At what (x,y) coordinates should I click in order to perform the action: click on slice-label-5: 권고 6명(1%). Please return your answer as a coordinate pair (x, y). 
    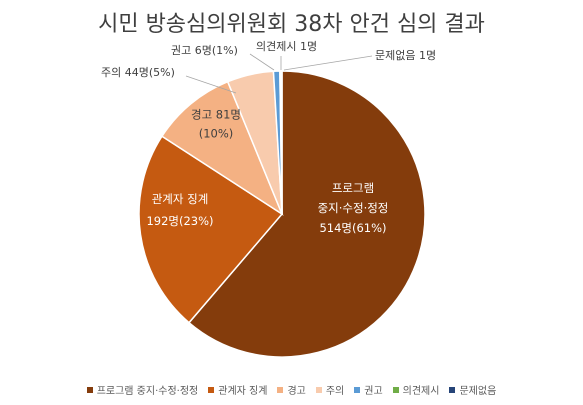
    Looking at the image, I should click on (204, 50).